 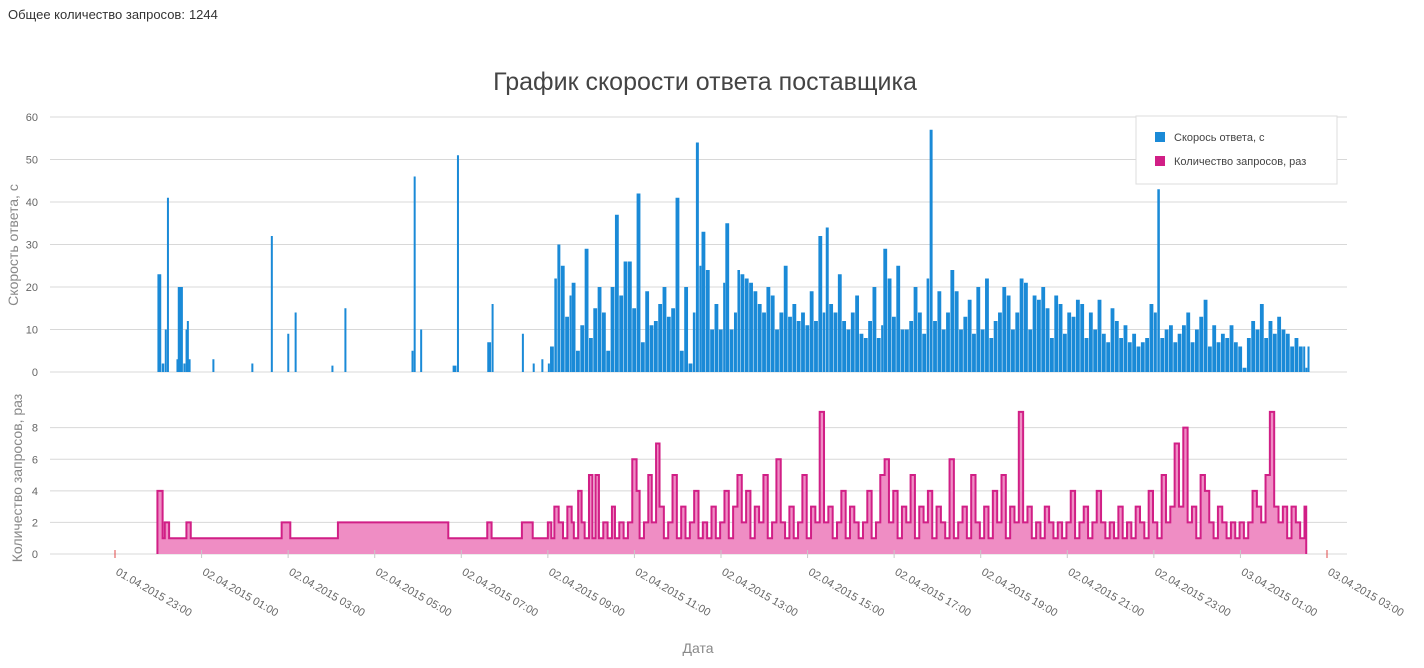 What do you see at coordinates (1160, 137) in the screenshot?
I see `legend-swatch-speed` at bounding box center [1160, 137].